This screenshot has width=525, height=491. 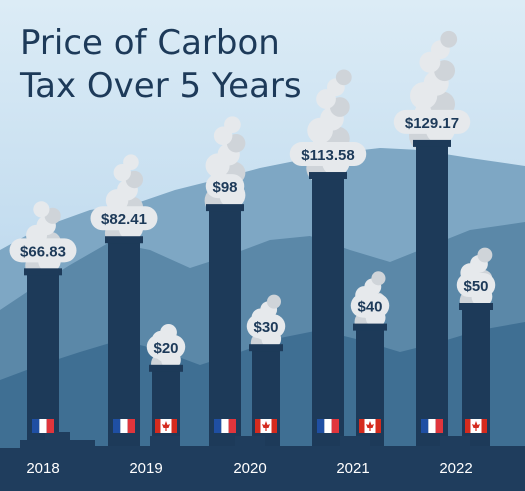 I want to click on year-label-2018: 2018, so click(x=42, y=468).